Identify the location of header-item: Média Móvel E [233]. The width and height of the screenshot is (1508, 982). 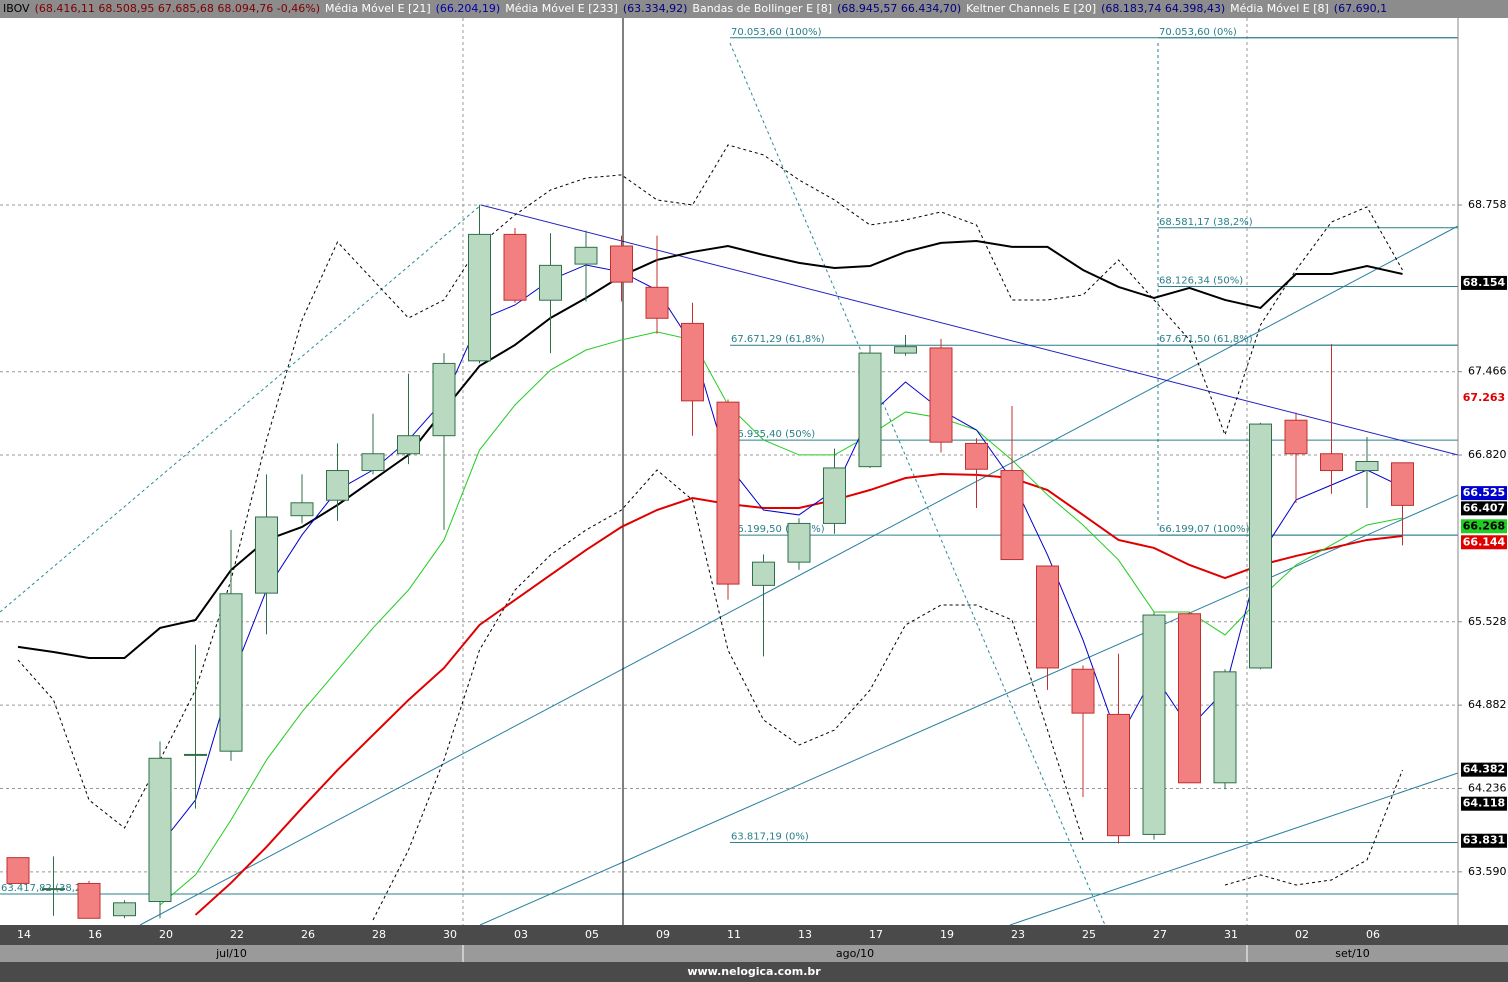
(561, 8).